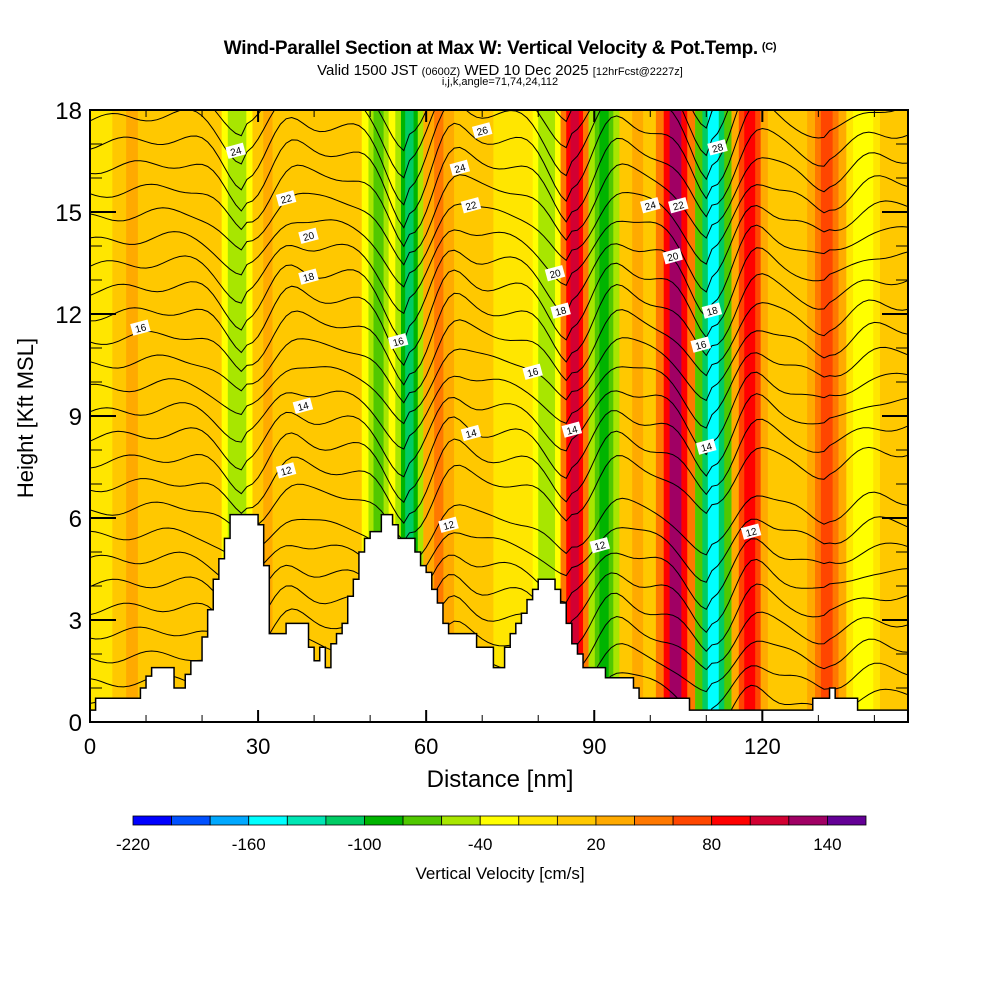 The height and width of the screenshot is (1000, 1000). Describe the element at coordinates (480, 844) in the screenshot. I see `colorbar-tick-label: -40` at that location.